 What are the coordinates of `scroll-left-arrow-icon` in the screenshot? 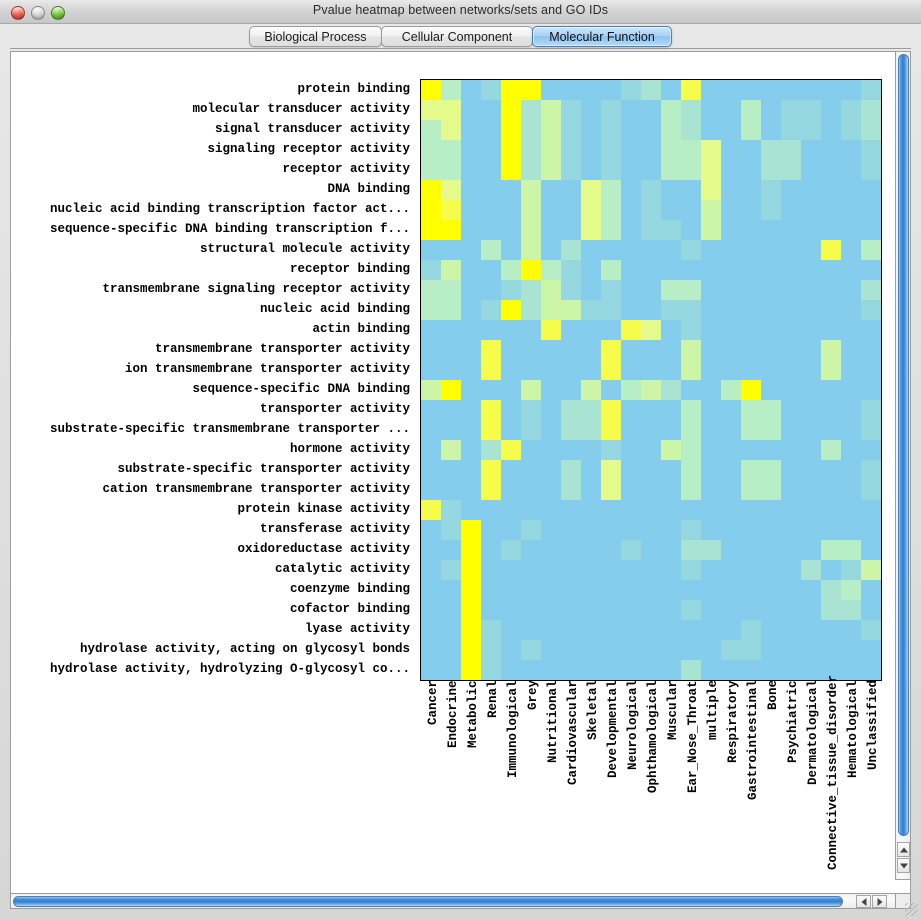 It's located at (863, 901).